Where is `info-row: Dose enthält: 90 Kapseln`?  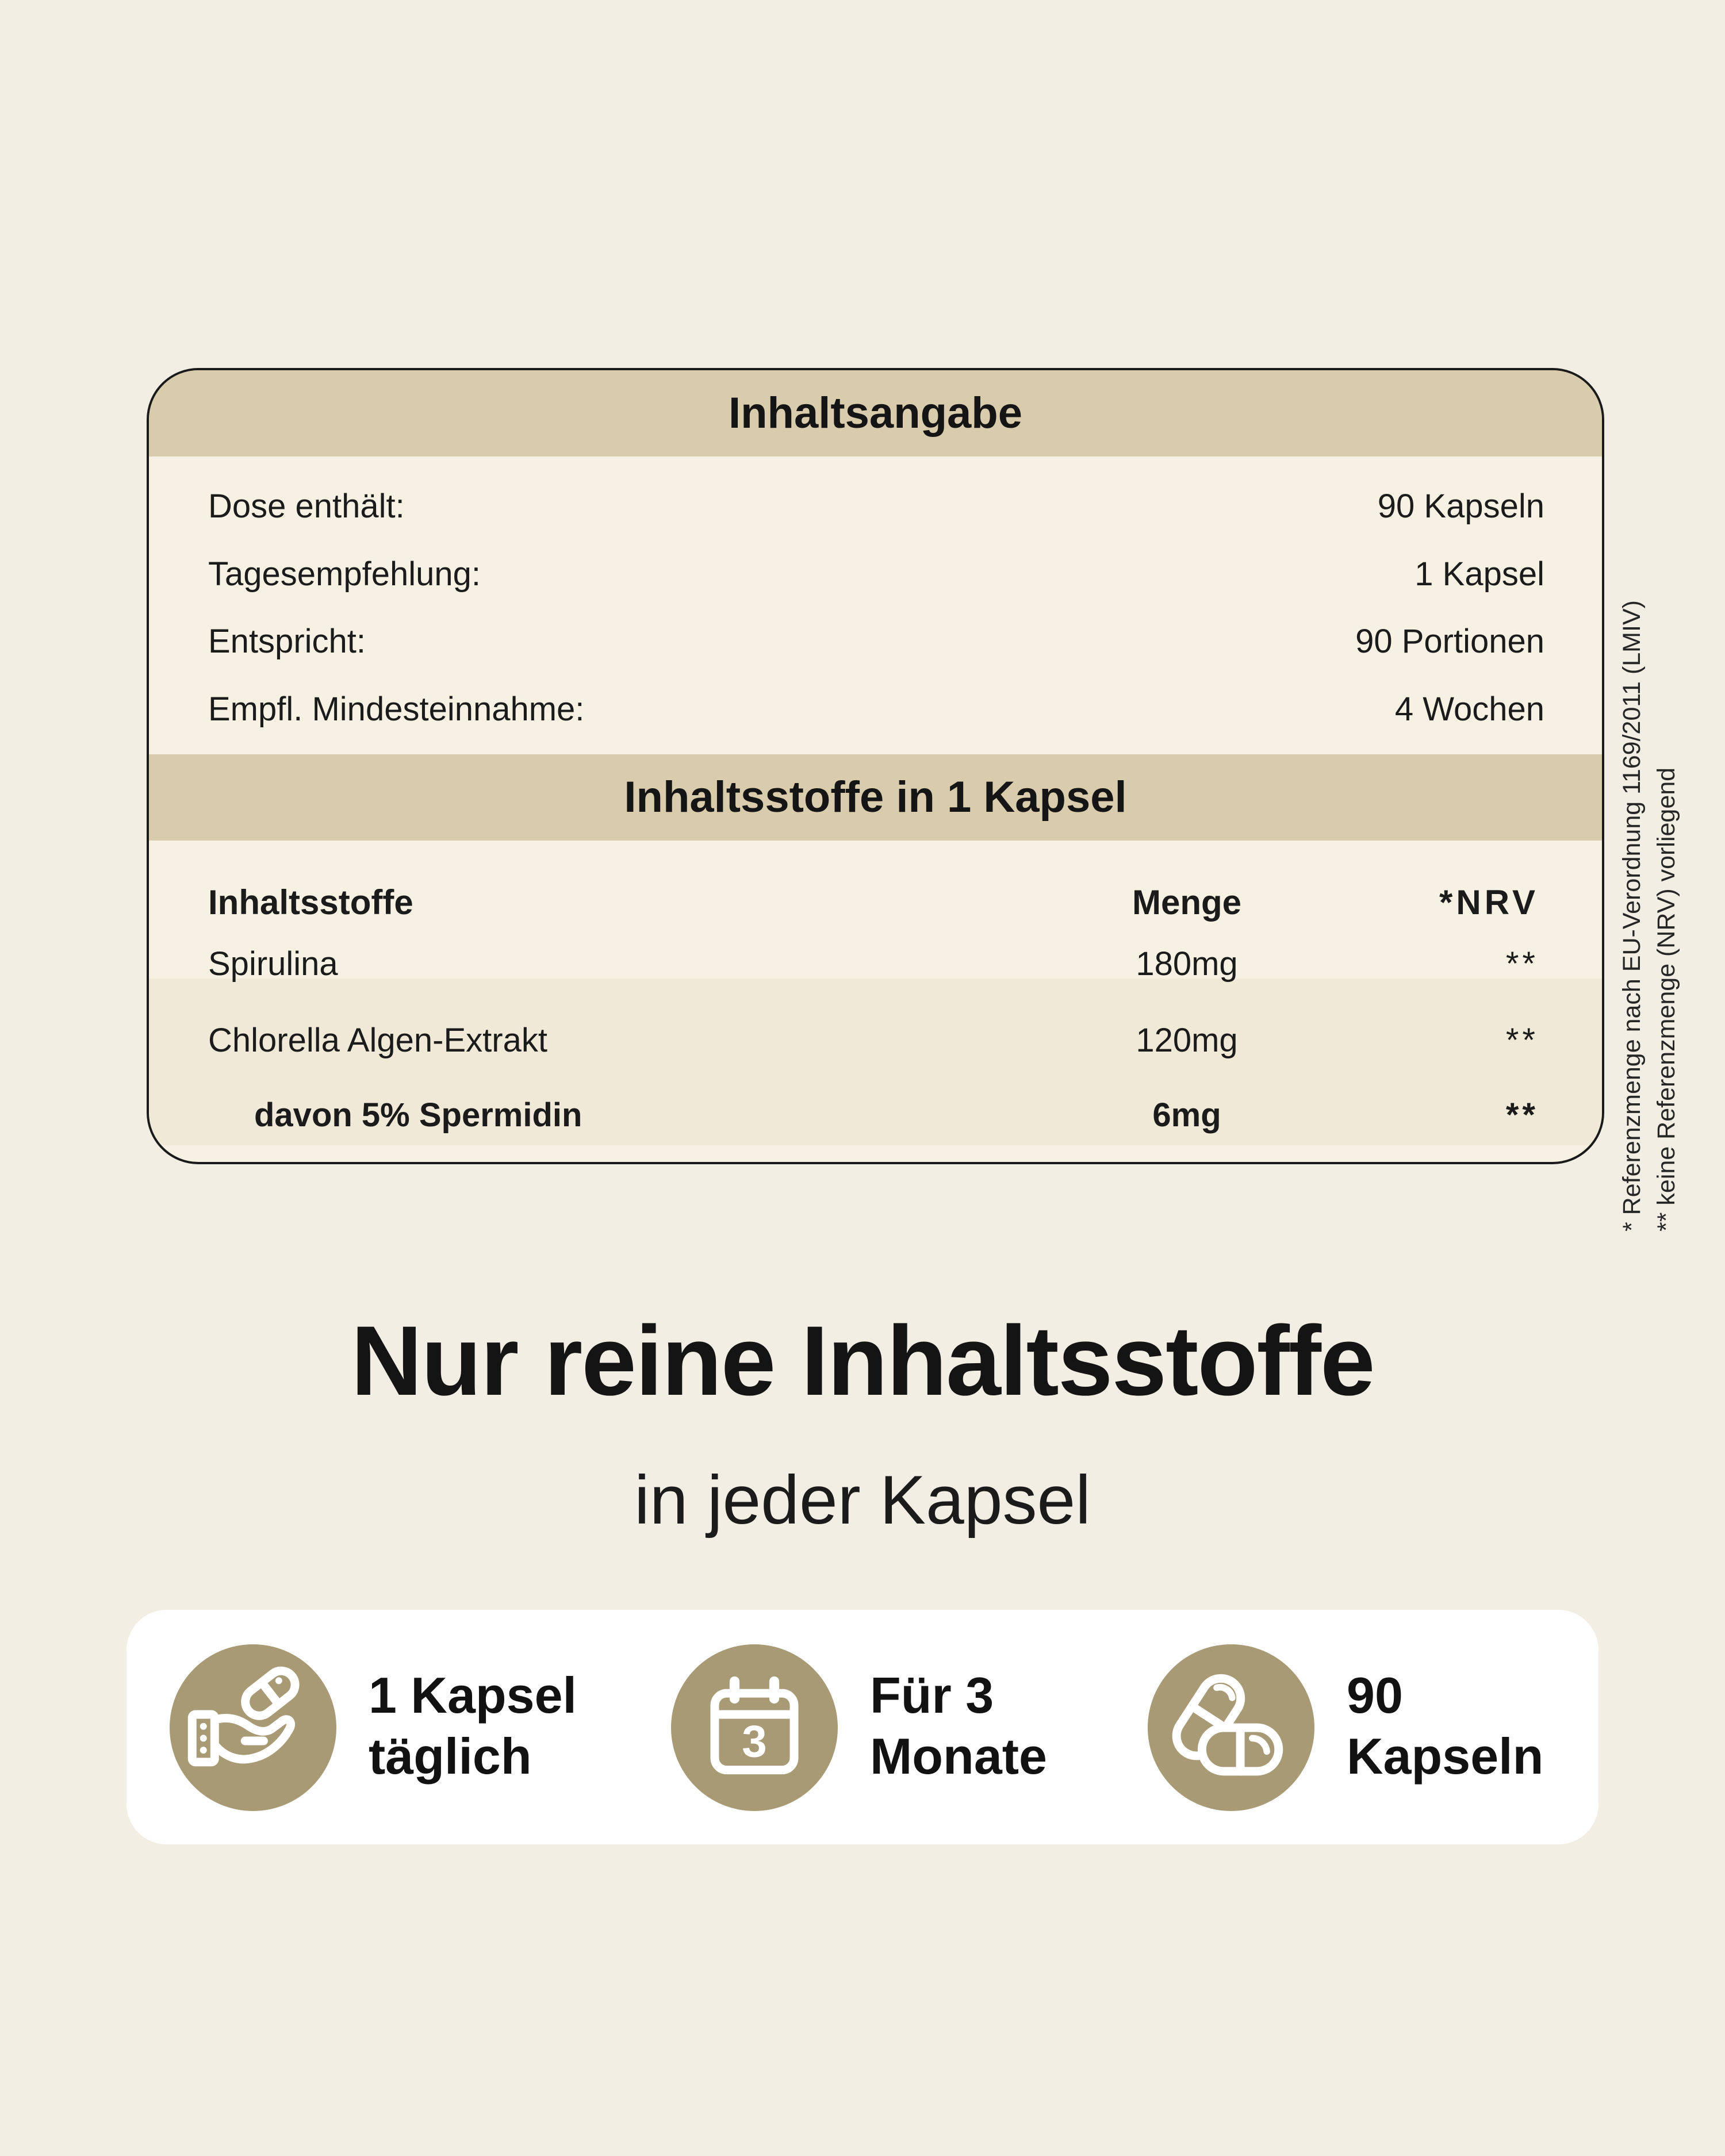
info-row: Dose enthält: 90 Kapseln is located at coordinates (876, 506).